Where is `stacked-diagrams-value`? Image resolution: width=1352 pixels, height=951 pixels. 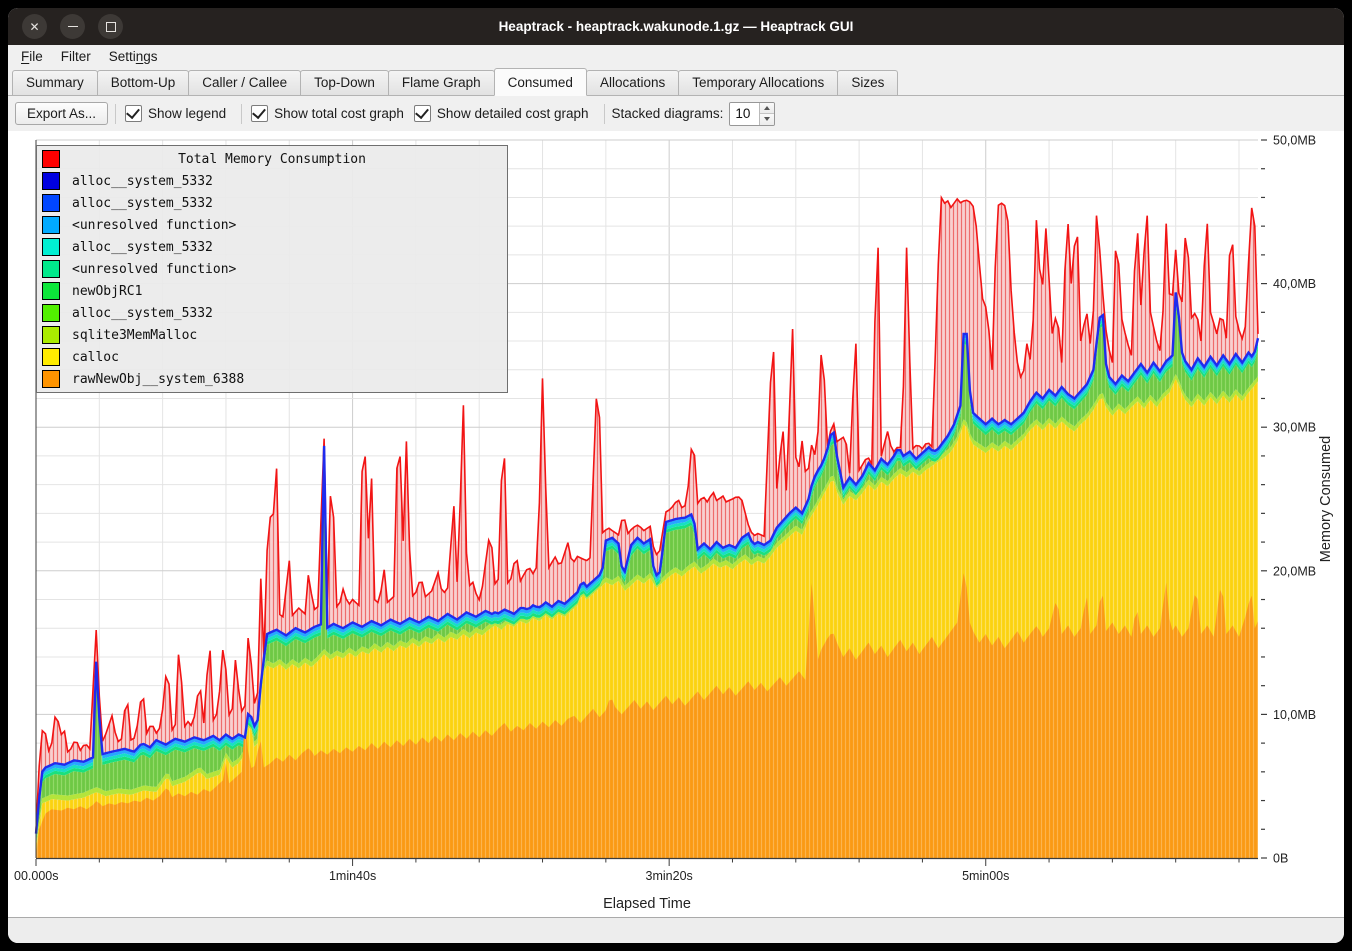
stacked-diagrams-value is located at coordinates (745, 113).